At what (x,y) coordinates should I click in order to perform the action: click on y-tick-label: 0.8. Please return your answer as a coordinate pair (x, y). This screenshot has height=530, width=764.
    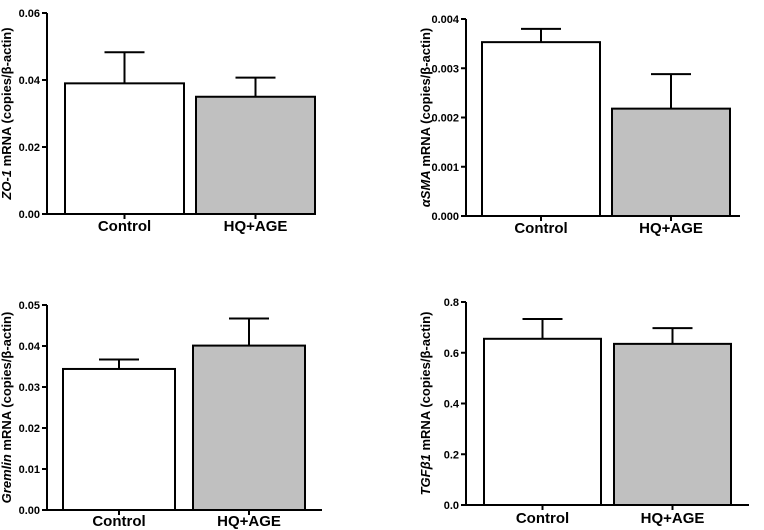
    Looking at the image, I should click on (451, 303).